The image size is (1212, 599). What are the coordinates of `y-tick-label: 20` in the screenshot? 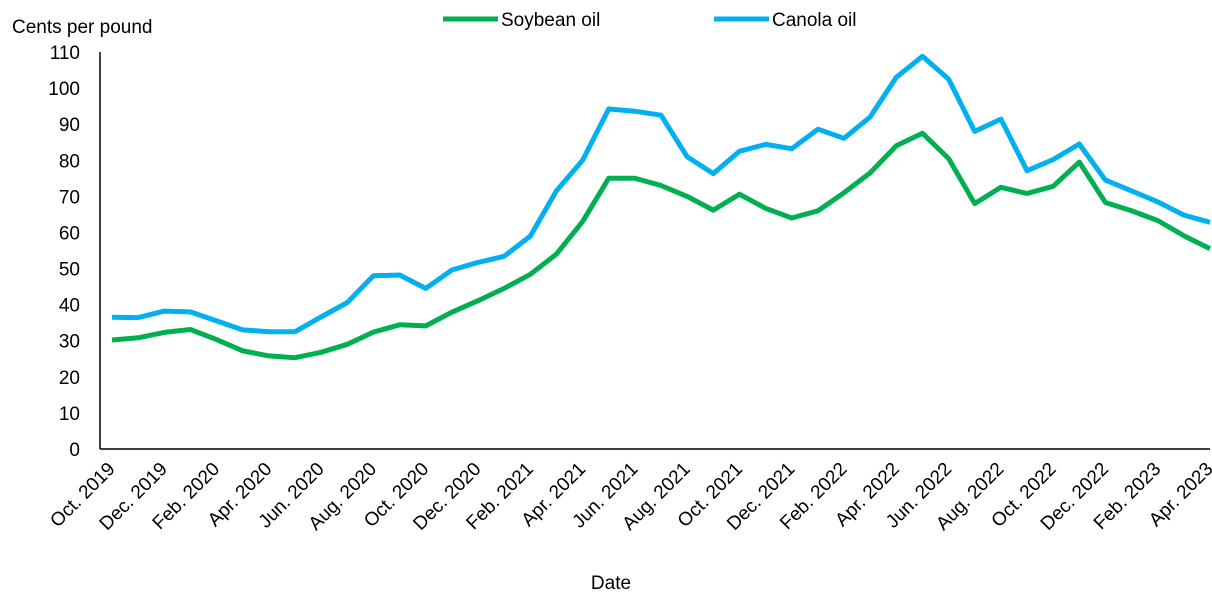 It's located at (69, 378).